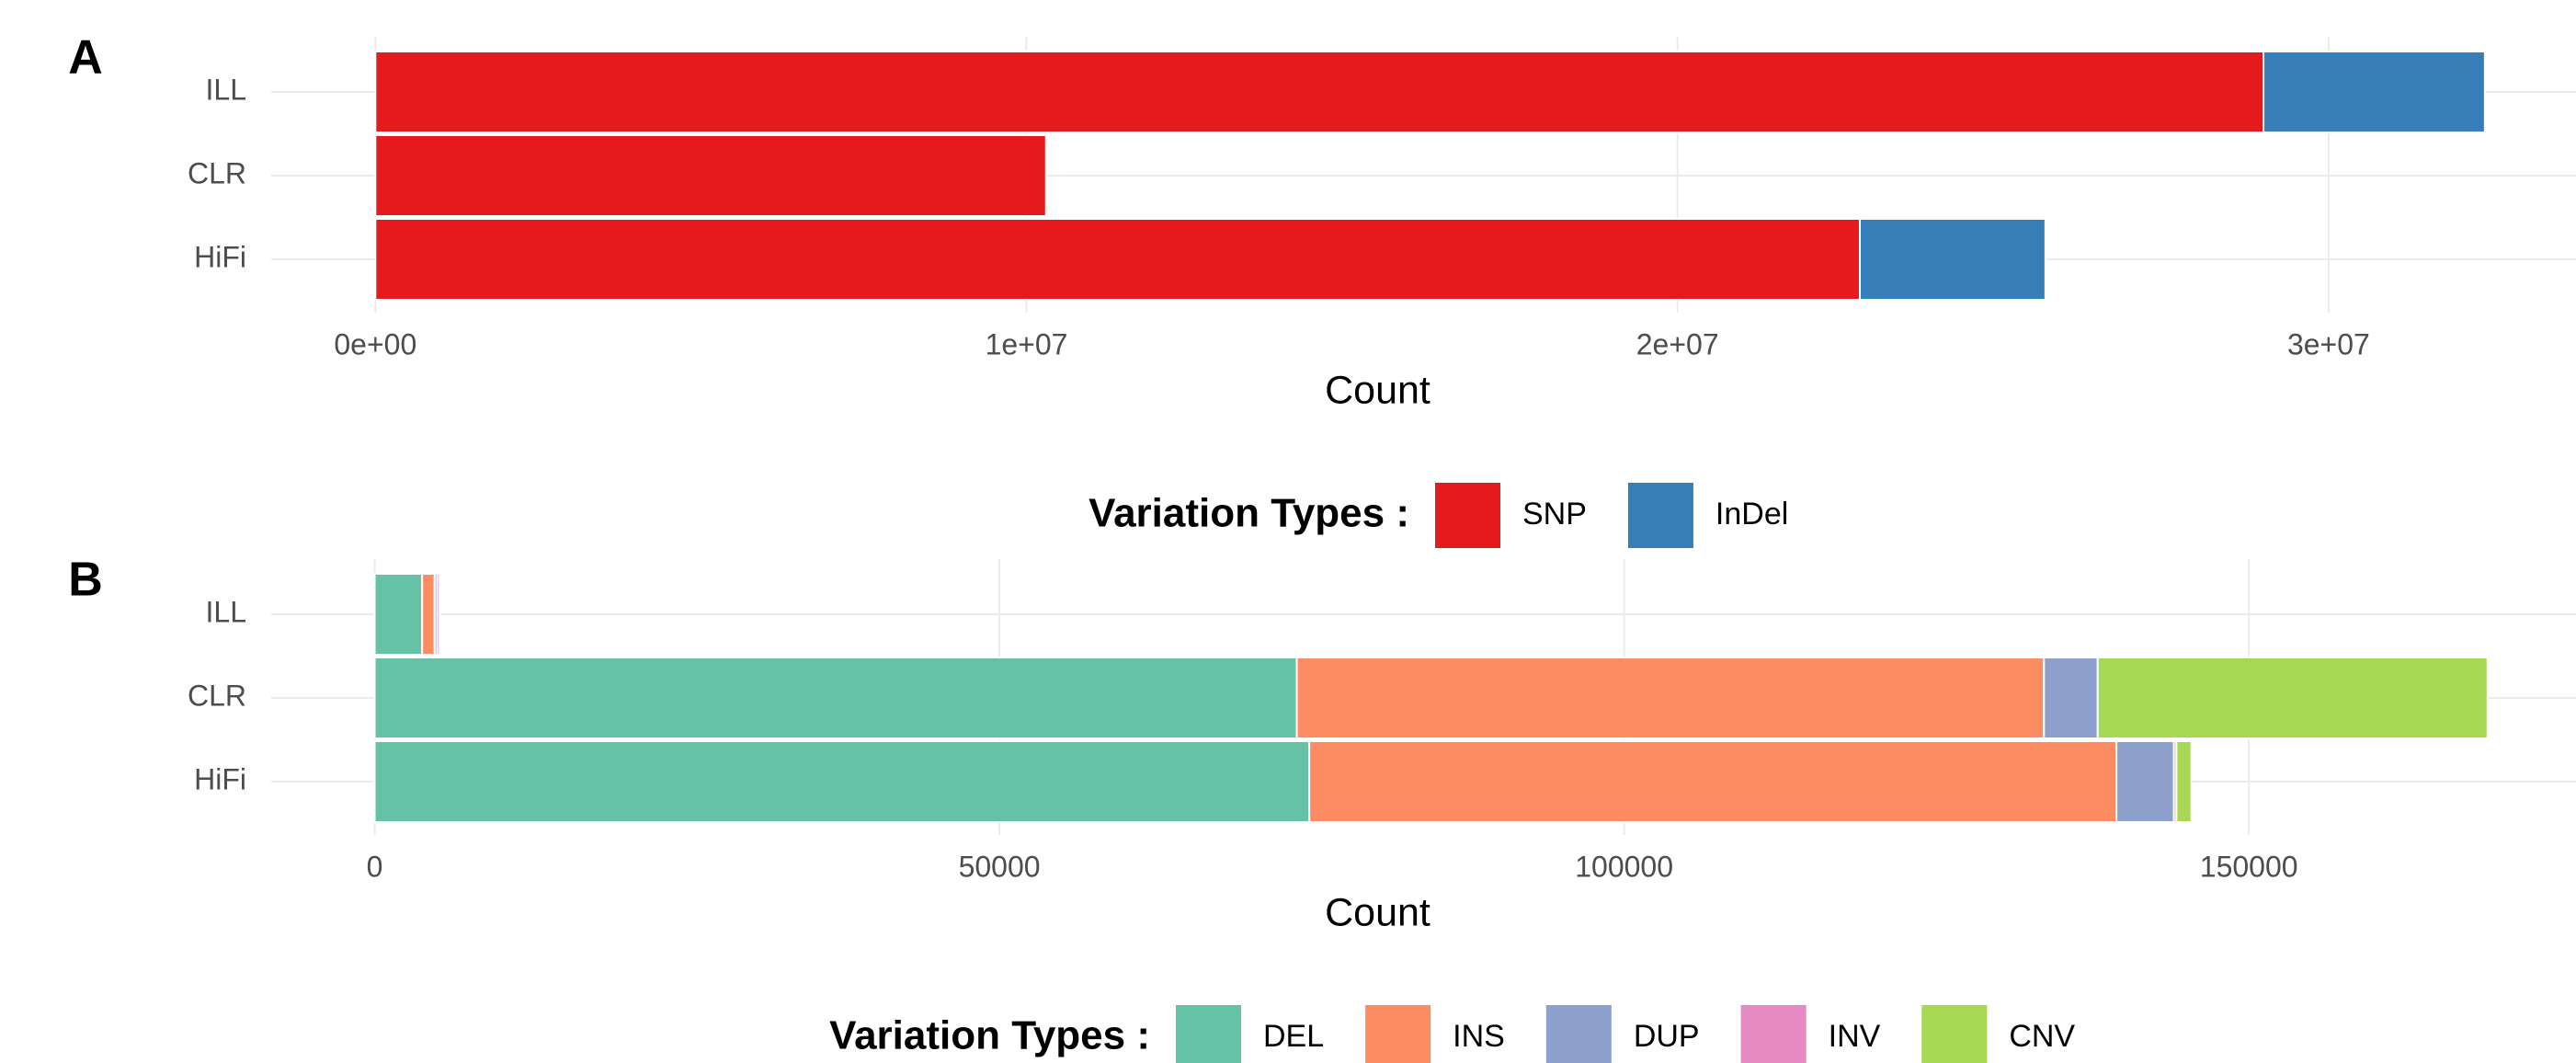 This screenshot has width=2576, height=1063. Describe the element at coordinates (1293, 1036) in the screenshot. I see `legend-label: DEL` at that location.